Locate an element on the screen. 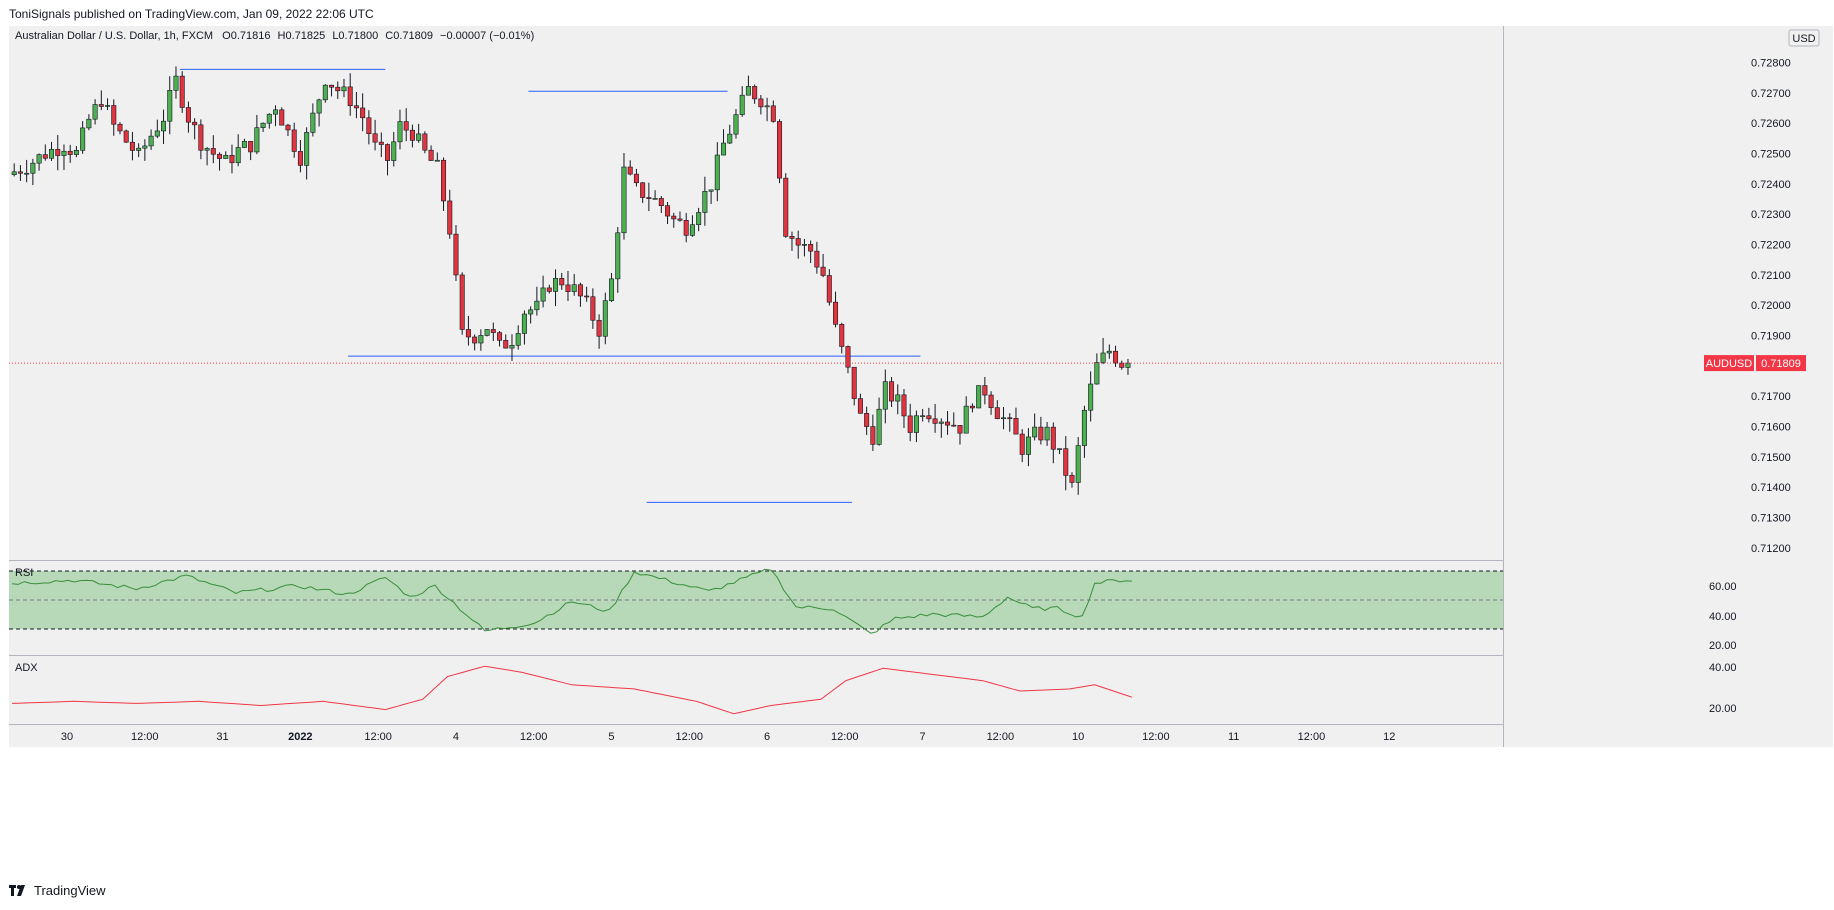  footer: TradingView is located at coordinates (57, 890).